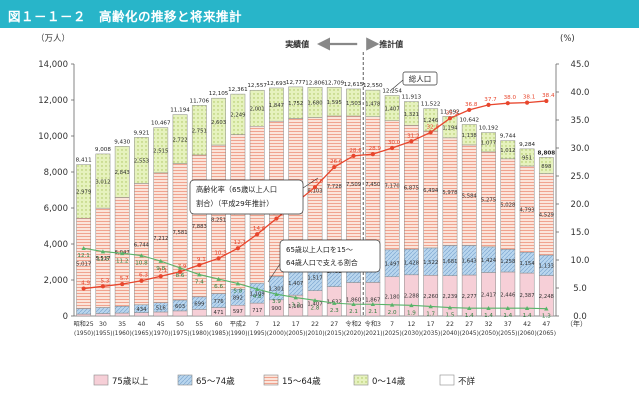 Image resolution: width=639 pixels, height=401 pixels. What do you see at coordinates (218, 287) in the screenshot?
I see `support-ratio-label: 6.6` at bounding box center [218, 287].